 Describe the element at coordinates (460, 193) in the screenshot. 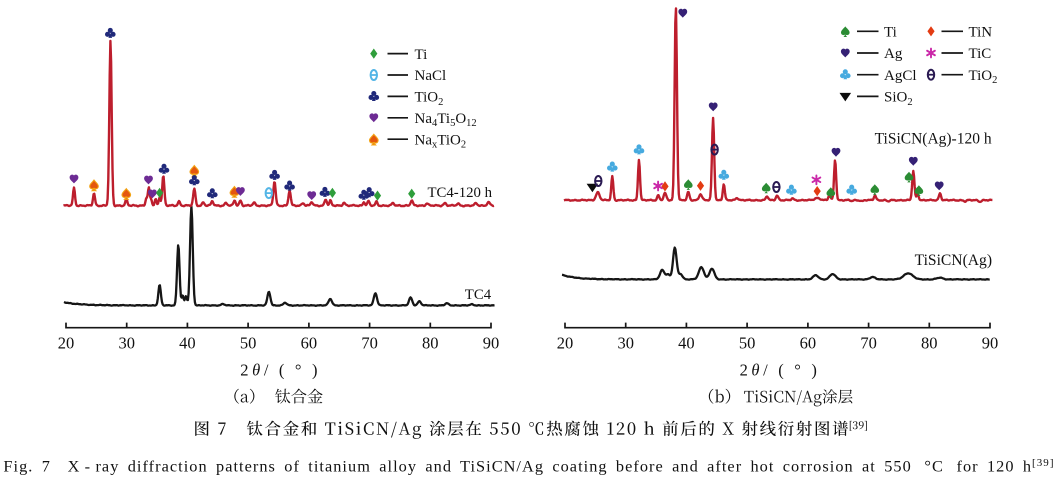

I see `svg-text: TC4-120 h` at that location.